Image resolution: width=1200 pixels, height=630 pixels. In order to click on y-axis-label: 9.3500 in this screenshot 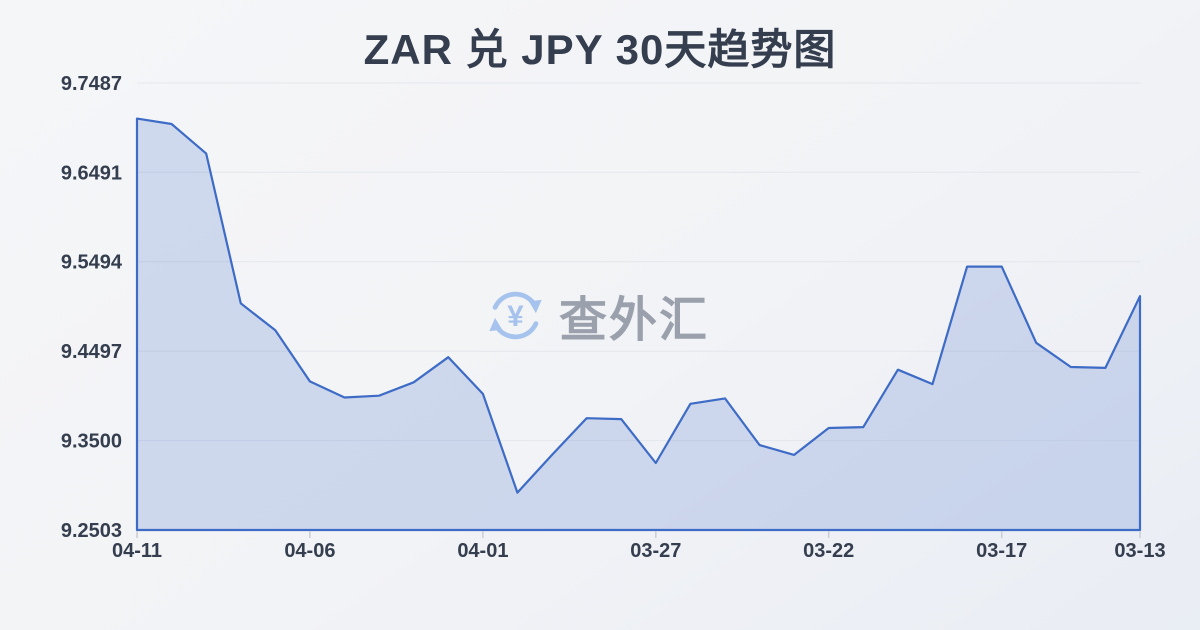, I will do `click(91, 442)`.